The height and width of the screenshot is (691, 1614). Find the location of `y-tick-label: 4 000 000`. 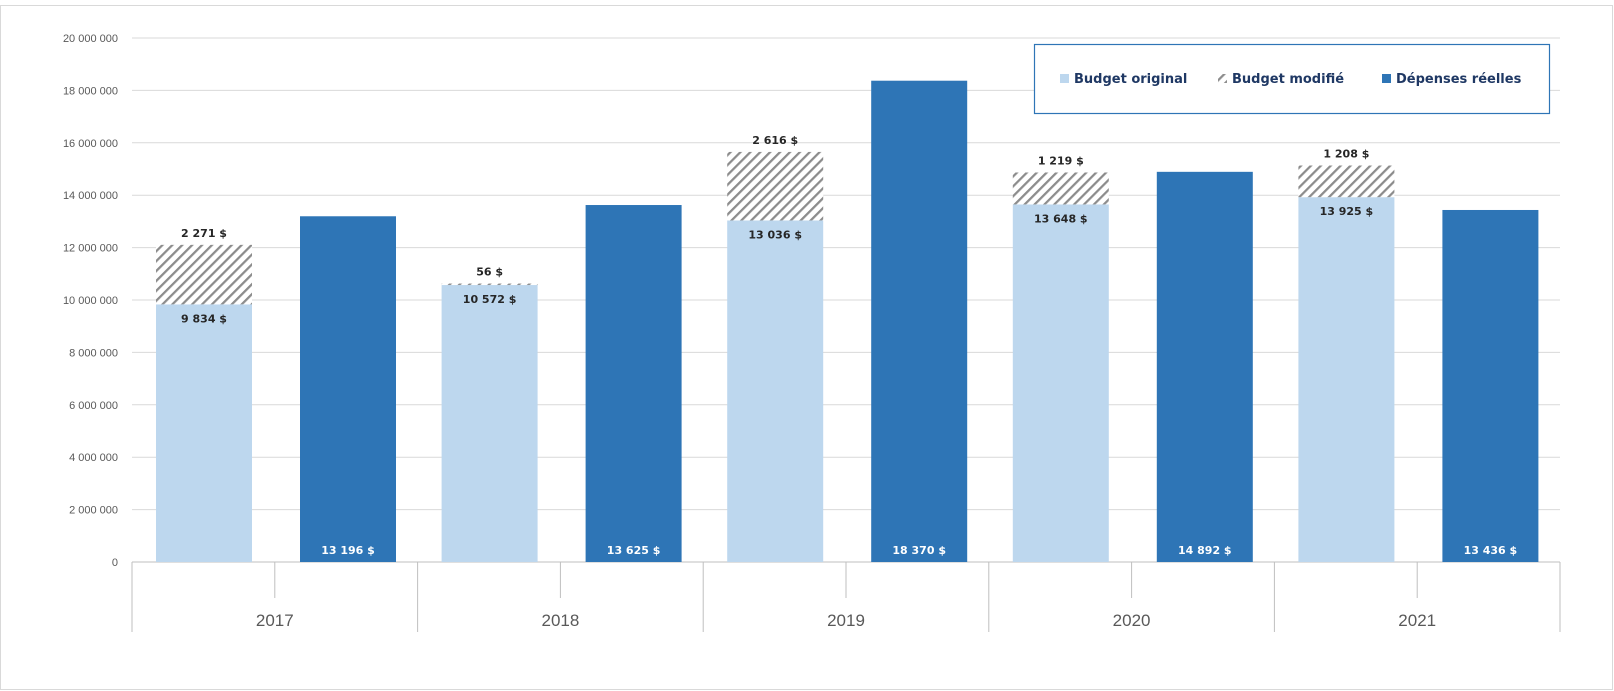

y-tick-label: 4 000 000 is located at coordinates (93, 458).